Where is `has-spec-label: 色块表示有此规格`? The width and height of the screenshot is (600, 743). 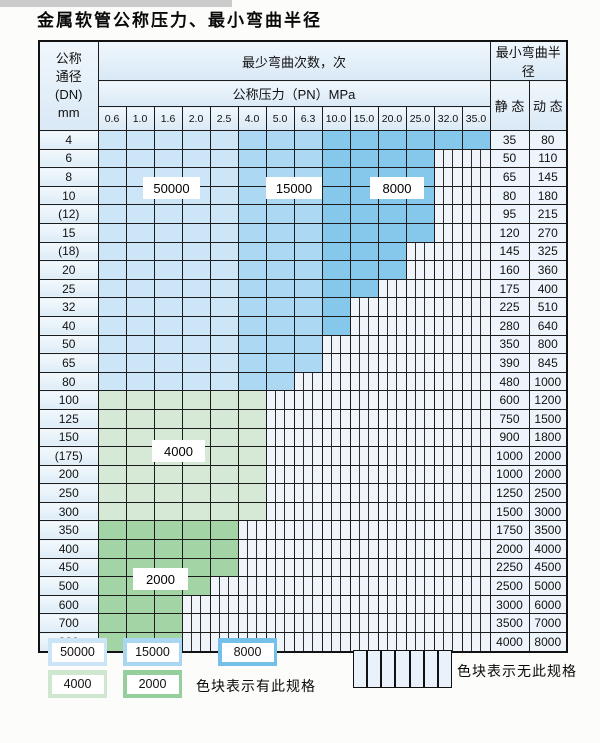 has-spec-label: 色块表示有此规格 is located at coordinates (256, 686).